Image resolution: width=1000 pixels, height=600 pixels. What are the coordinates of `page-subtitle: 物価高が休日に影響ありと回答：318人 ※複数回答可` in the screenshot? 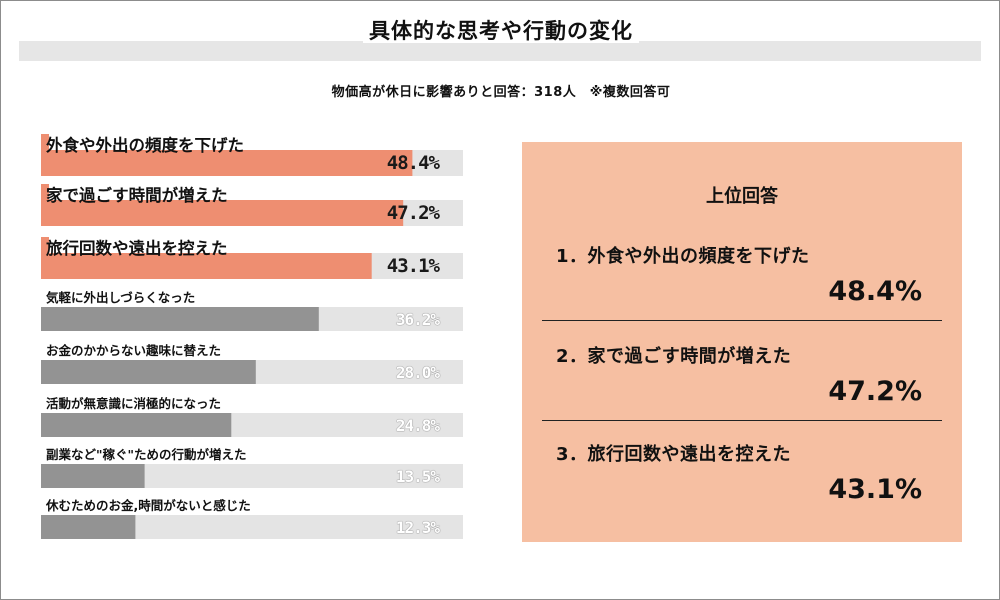 It's located at (501, 92).